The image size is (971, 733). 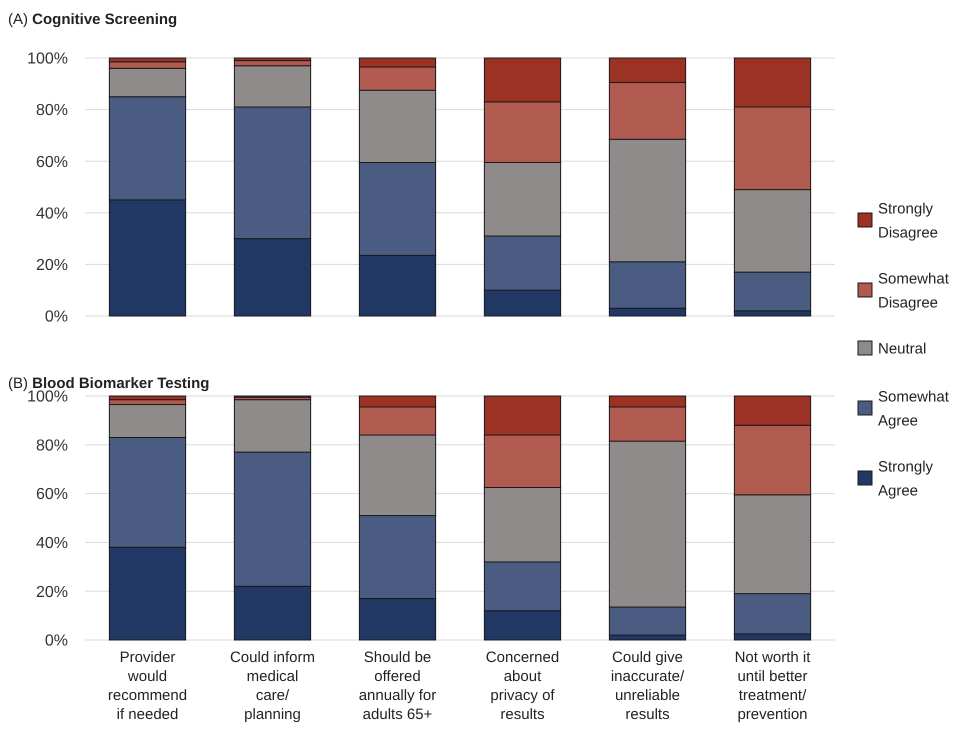 I want to click on x-tick-label: Should be offered annually for adults 65+, so click(x=397, y=686).